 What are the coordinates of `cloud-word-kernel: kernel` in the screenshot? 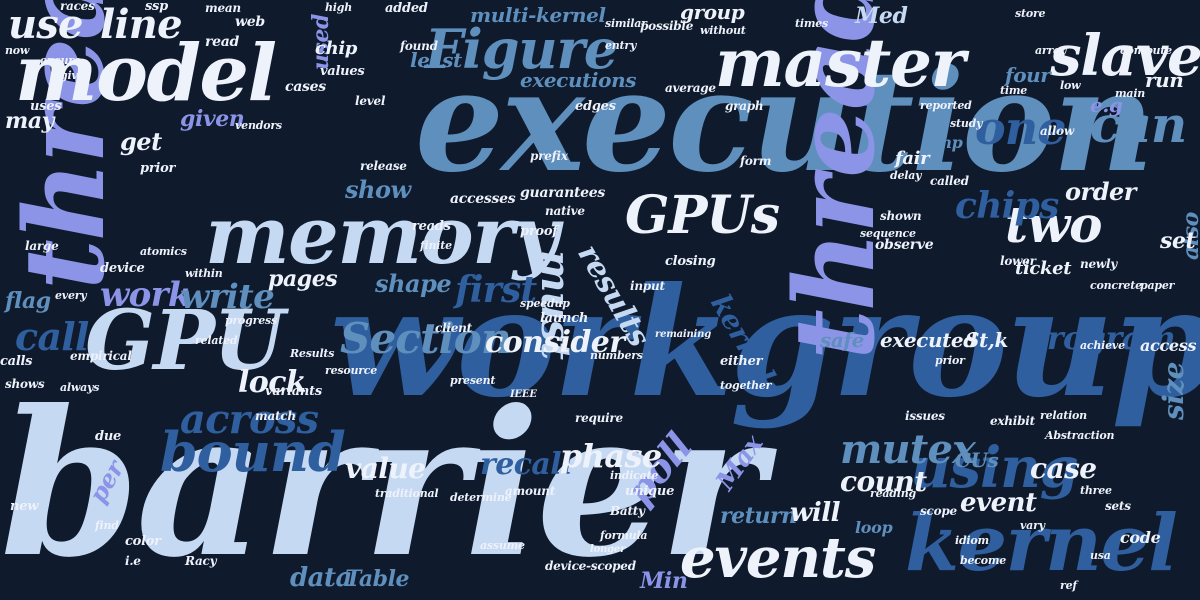 It's located at (1041, 543).